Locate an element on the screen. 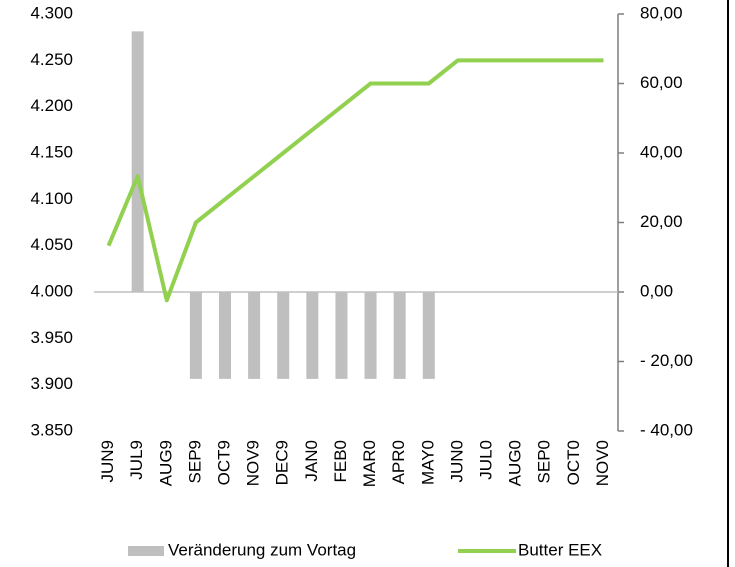  legend-label: Veränderung zum Vortag is located at coordinates (262, 549).